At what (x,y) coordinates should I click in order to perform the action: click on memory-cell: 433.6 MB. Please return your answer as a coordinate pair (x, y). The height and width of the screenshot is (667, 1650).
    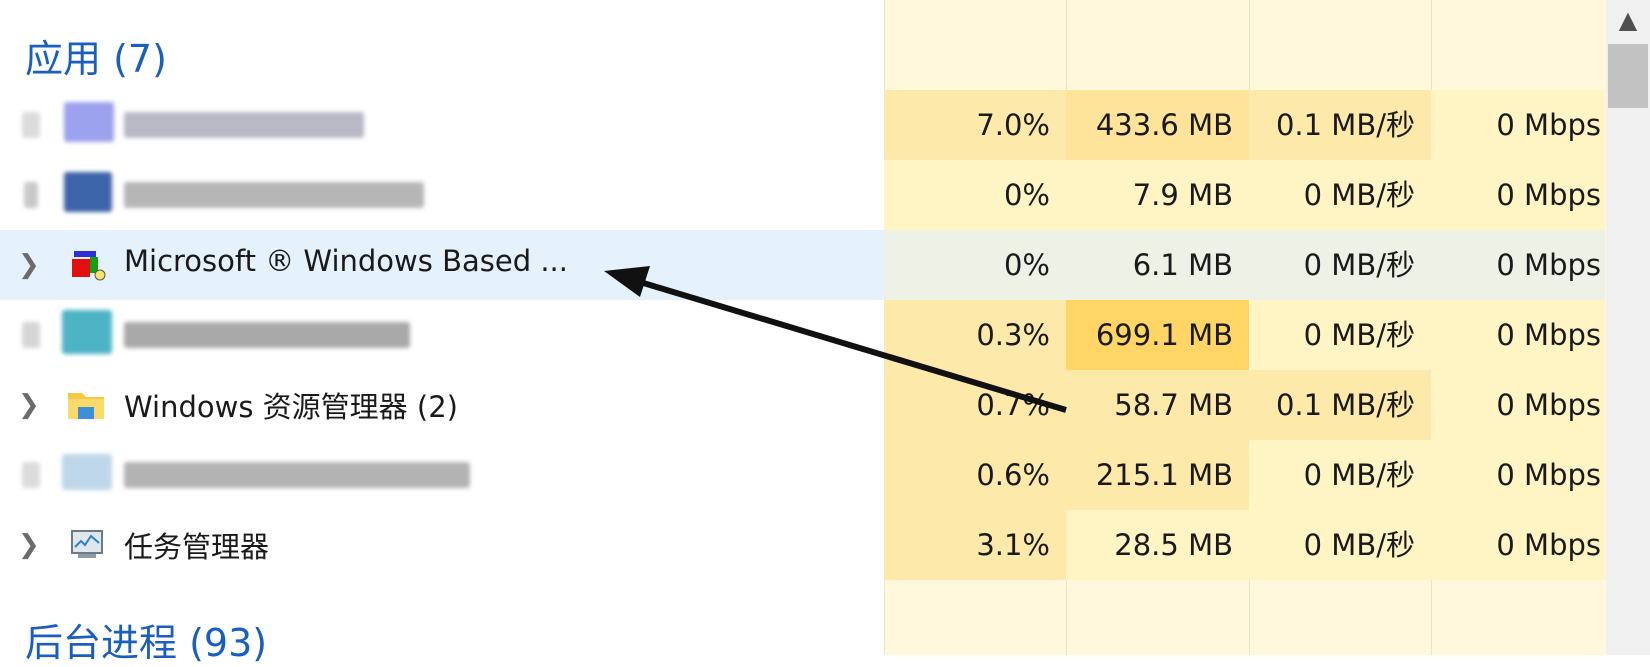
    Looking at the image, I should click on (1157, 125).